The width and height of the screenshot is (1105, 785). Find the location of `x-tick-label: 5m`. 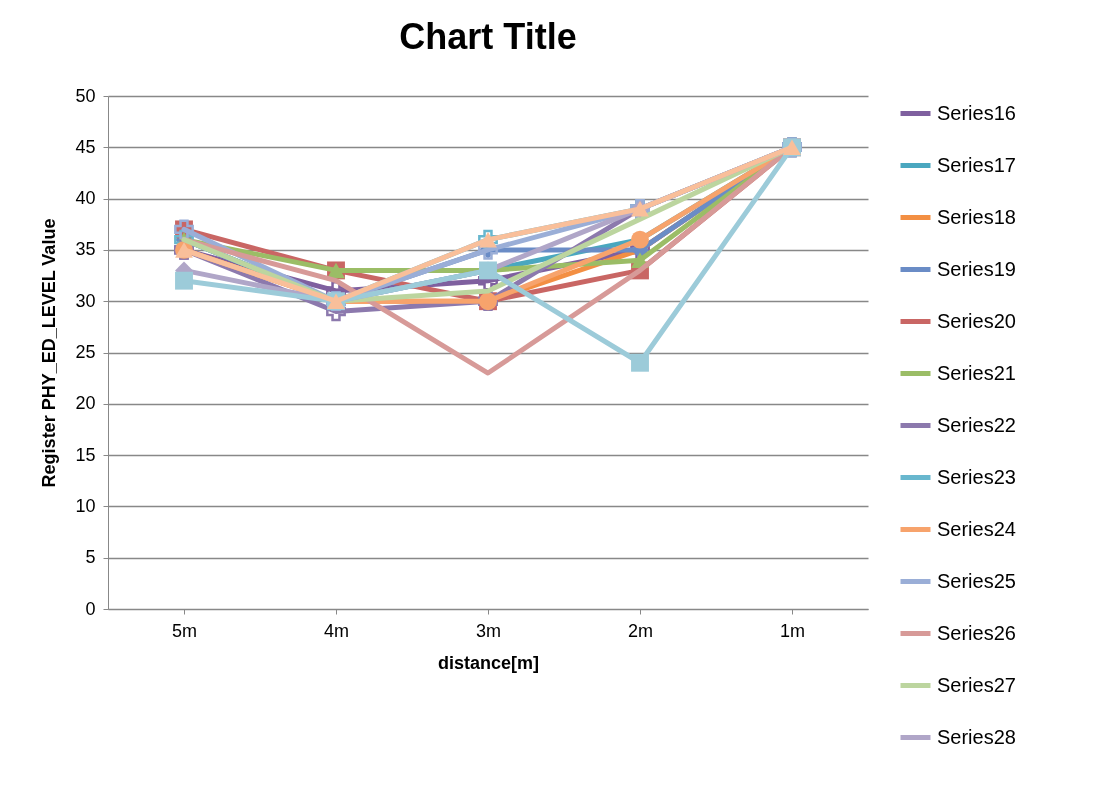

x-tick-label: 5m is located at coordinates (184, 630).